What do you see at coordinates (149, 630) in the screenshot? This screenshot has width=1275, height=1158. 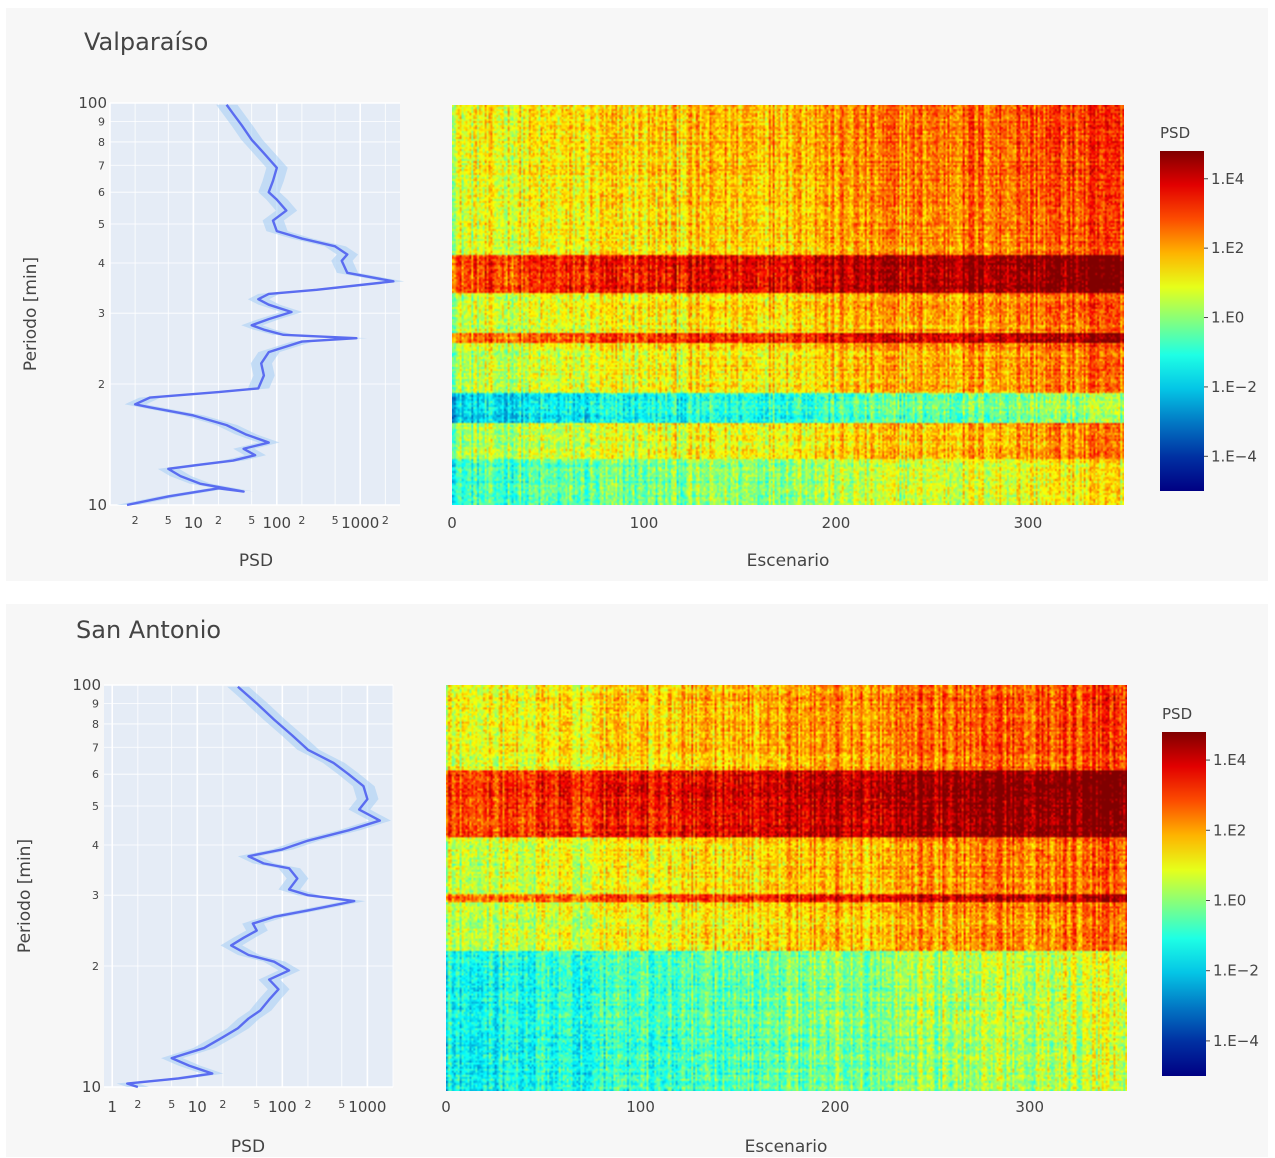 I see `panel-title: San Antonio` at bounding box center [149, 630].